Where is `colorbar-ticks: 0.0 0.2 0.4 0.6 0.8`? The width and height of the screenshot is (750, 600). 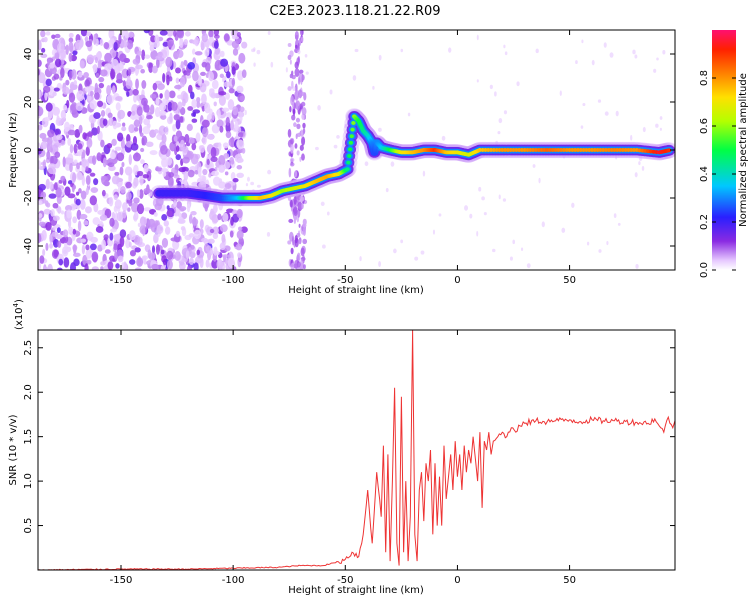
colorbar-ticks: 0.0 0.2 0.4 0.6 0.8 is located at coordinates (717, 174).